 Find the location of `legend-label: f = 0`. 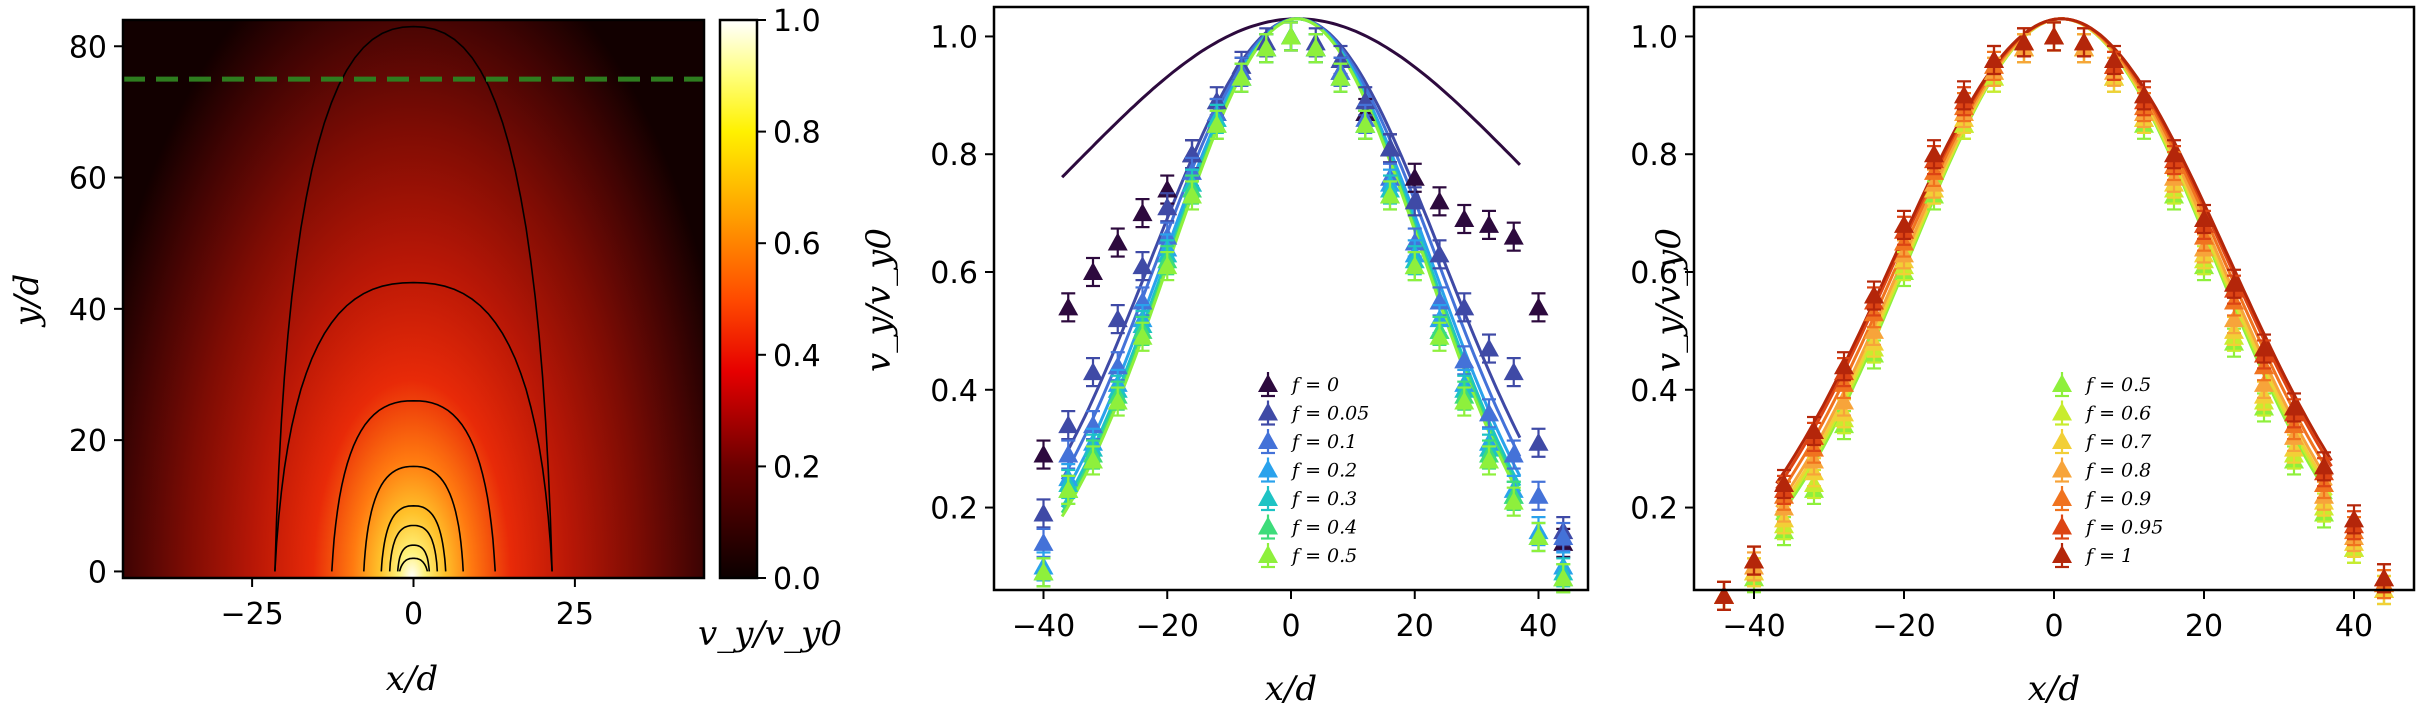

legend-label: f = 0 is located at coordinates (1314, 385).